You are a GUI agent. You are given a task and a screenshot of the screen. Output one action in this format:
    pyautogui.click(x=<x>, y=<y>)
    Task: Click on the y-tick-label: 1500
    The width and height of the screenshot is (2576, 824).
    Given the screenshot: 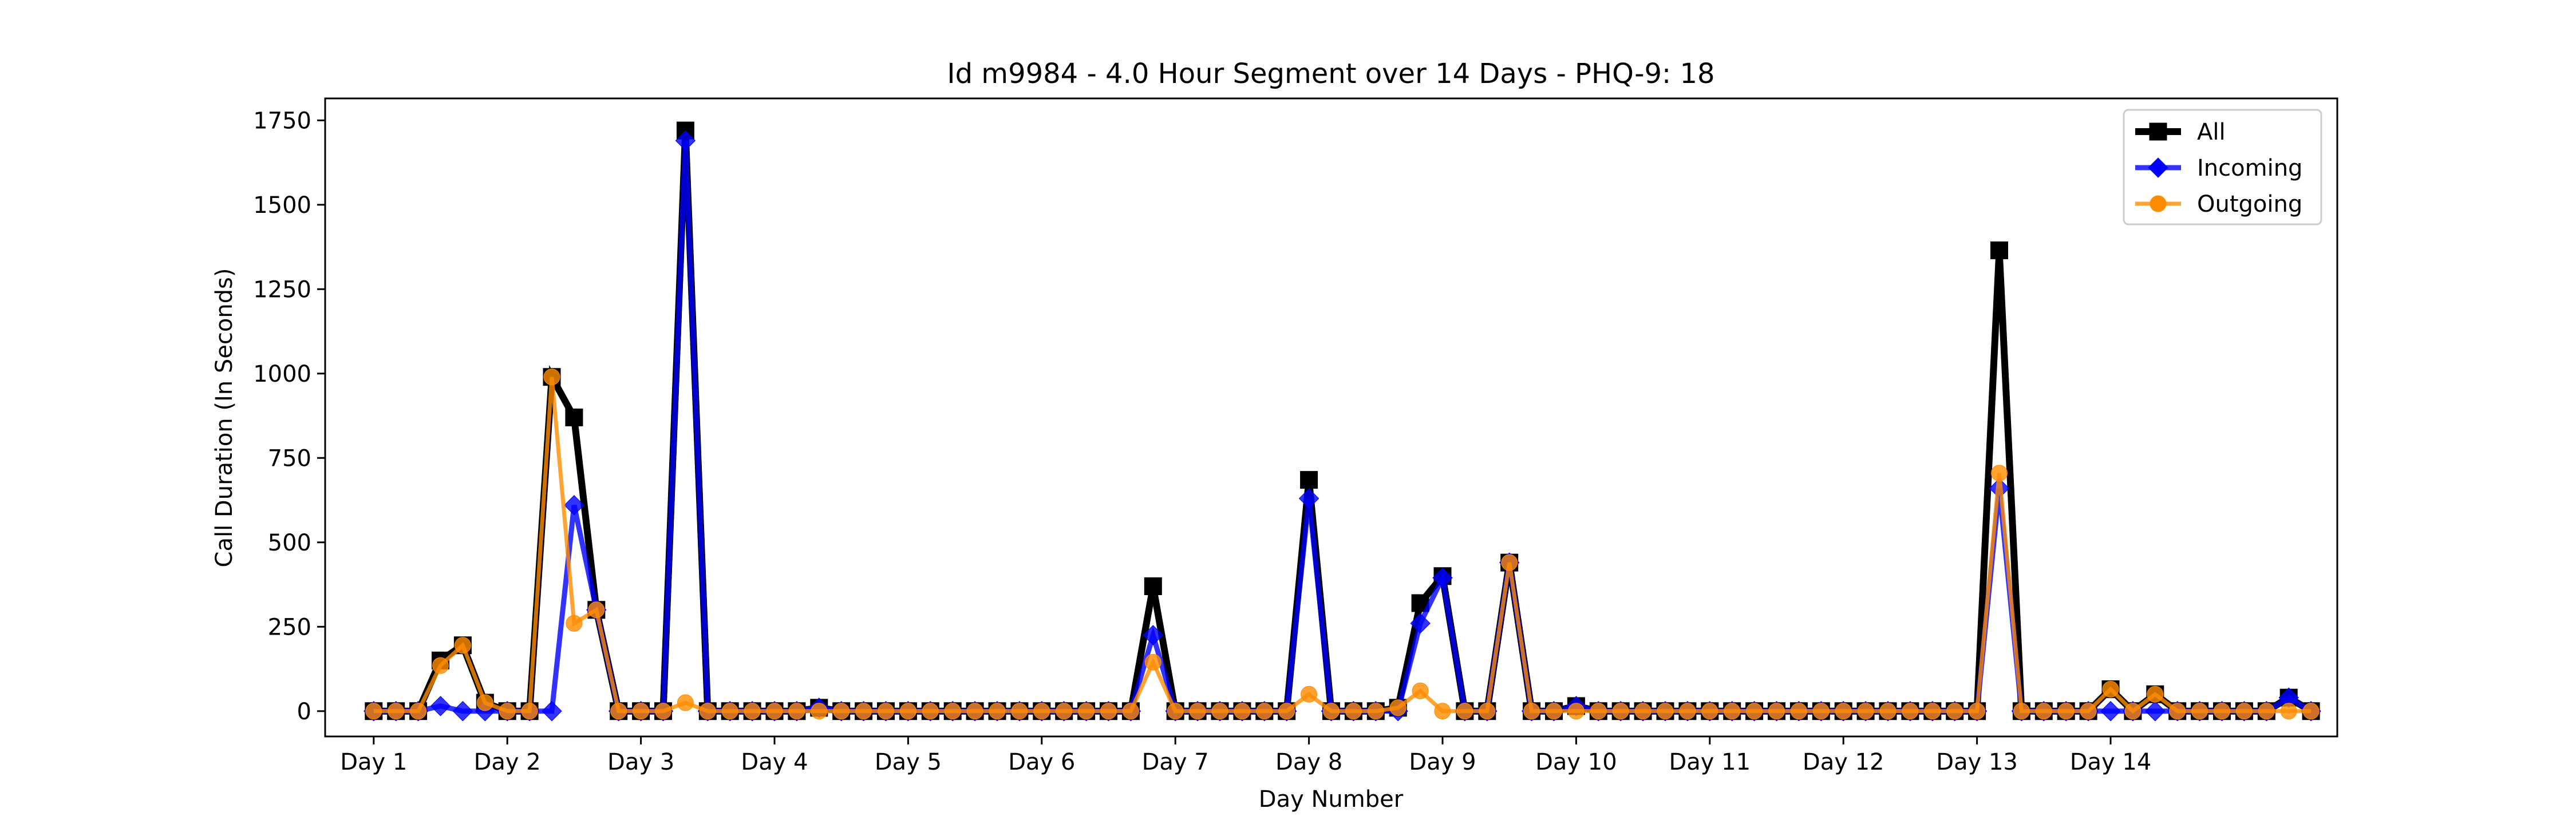 What is the action you would take?
    pyautogui.click(x=282, y=205)
    